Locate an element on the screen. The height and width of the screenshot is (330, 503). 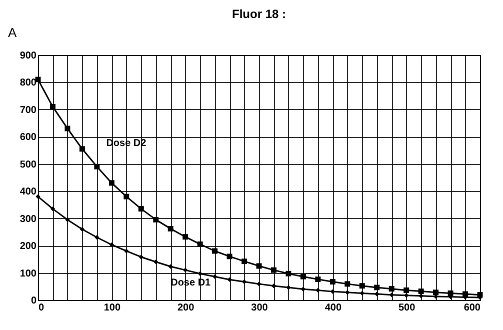
y-tick-label: 800 is located at coordinates (28, 83).